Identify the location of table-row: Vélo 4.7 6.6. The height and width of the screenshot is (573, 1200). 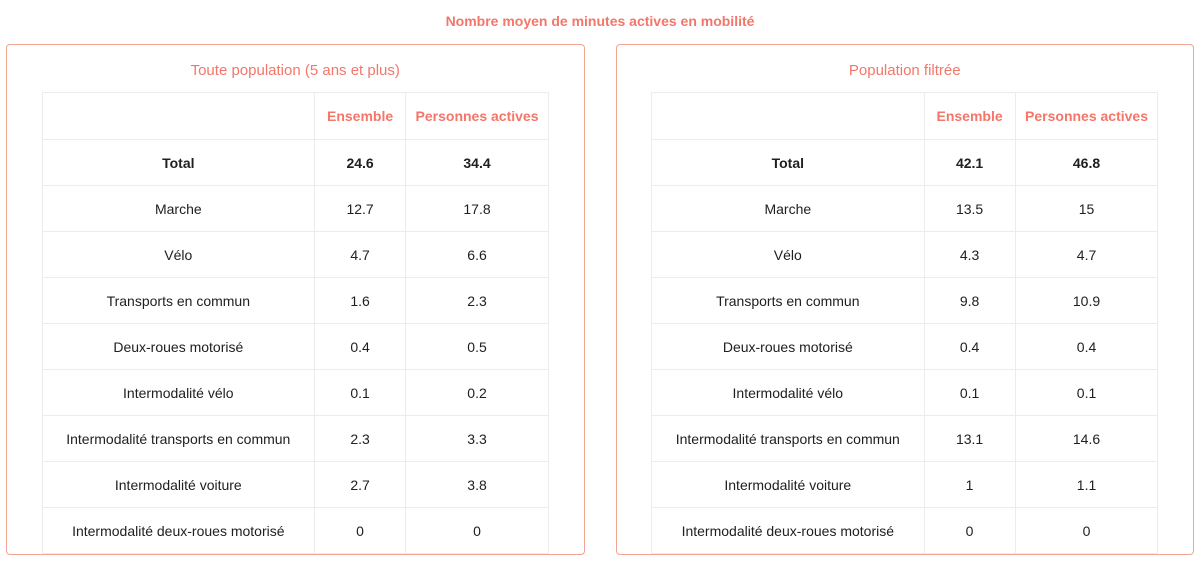
(295, 254).